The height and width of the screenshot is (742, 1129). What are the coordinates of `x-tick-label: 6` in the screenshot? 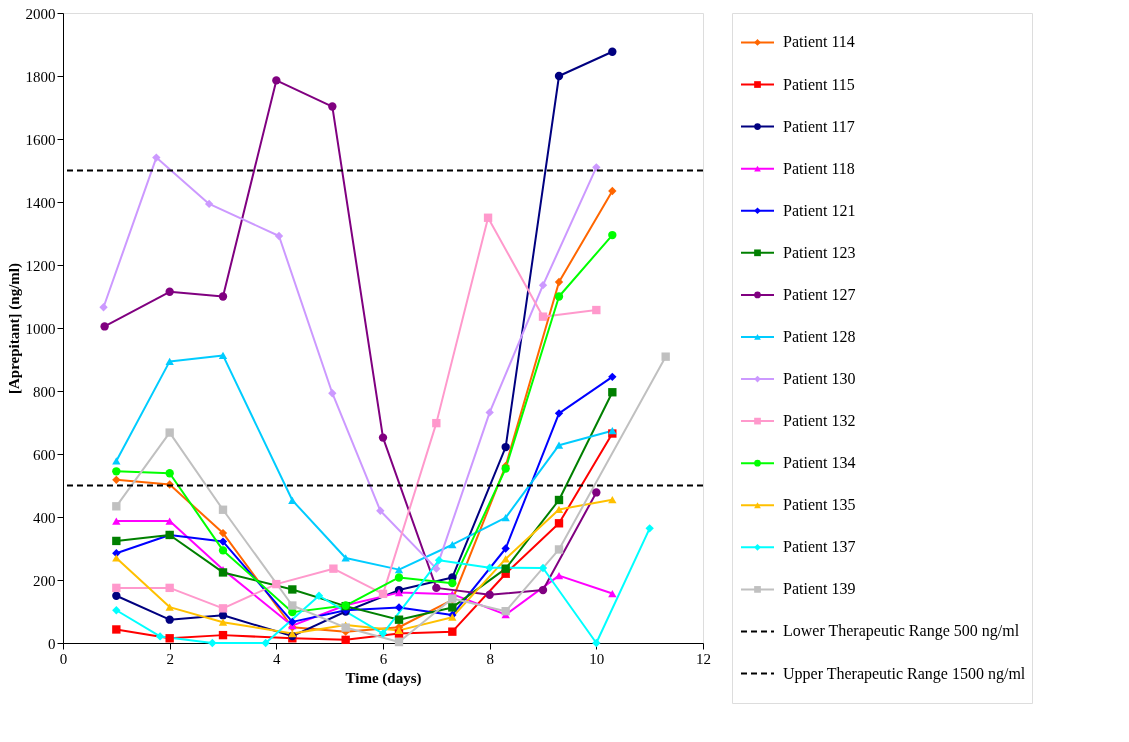 It's located at (383, 658).